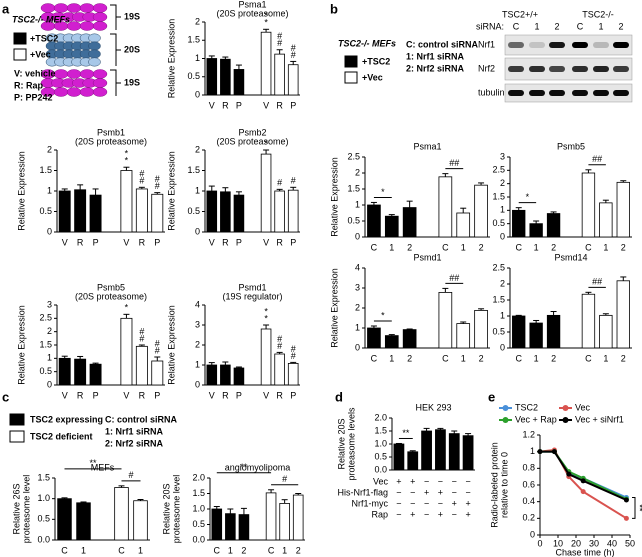 The image size is (642, 557). I want to click on x-tick-label: 10, so click(558, 543).